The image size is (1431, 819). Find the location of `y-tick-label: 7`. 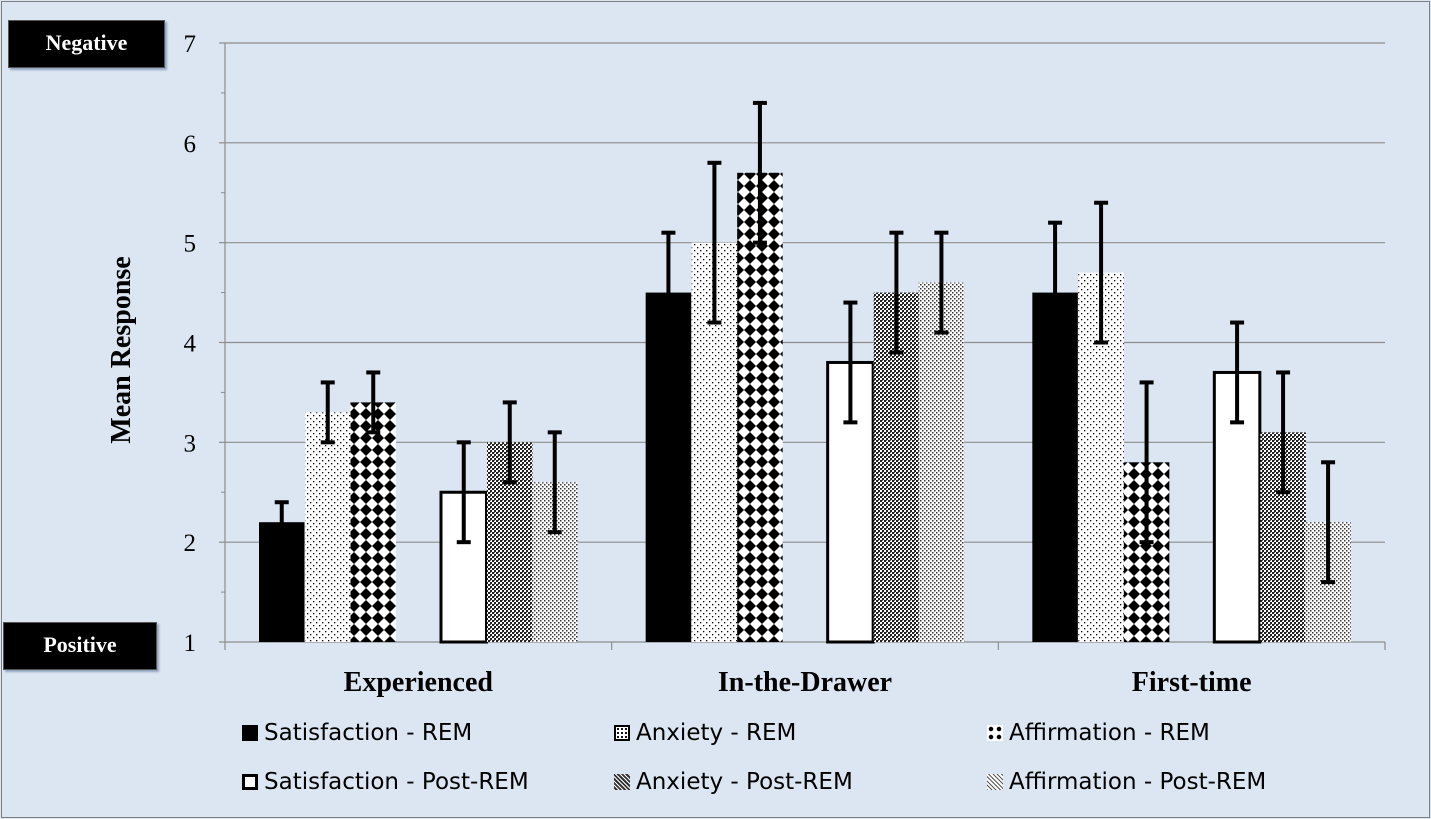

y-tick-label: 7 is located at coordinates (190, 44).